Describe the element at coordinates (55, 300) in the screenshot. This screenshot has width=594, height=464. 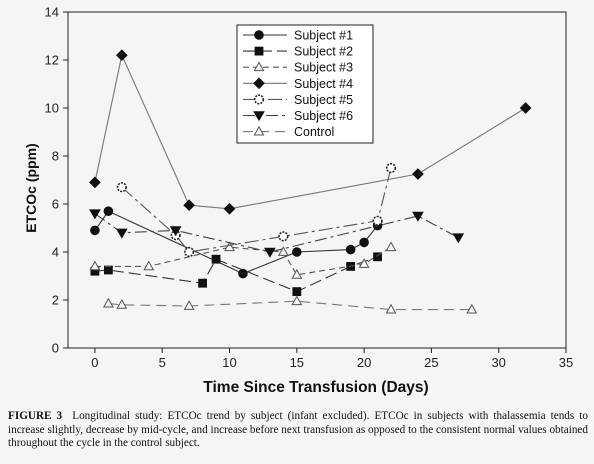
I see `y-tick-label: 2` at that location.